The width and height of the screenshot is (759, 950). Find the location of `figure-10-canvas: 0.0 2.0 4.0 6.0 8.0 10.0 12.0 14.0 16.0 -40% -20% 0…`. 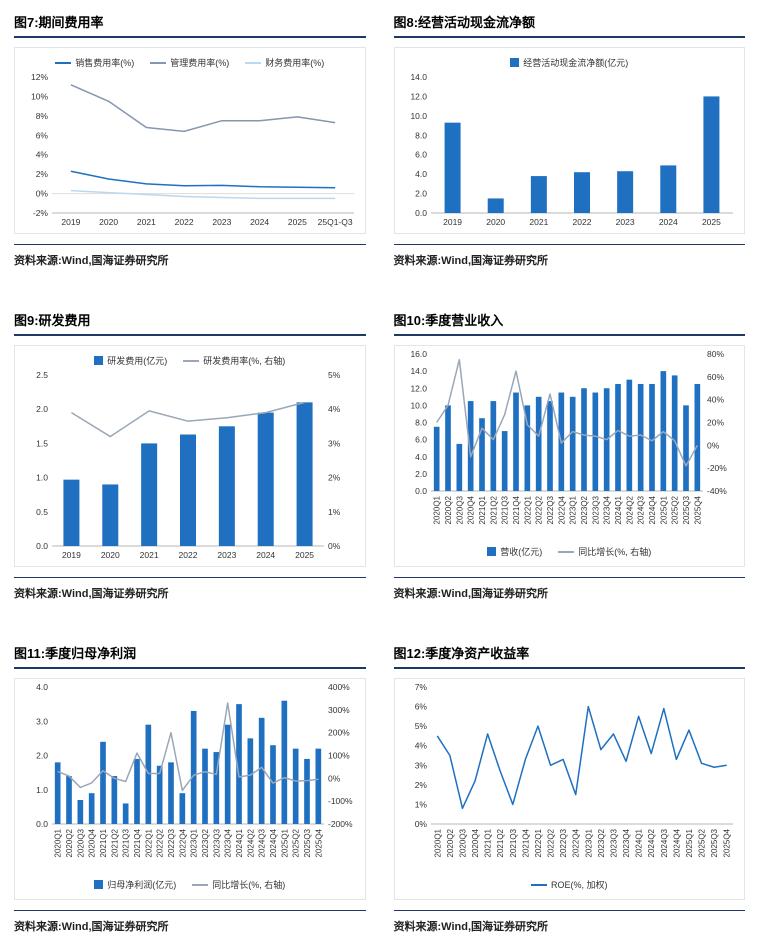

figure-10-canvas: 0.0 2.0 4.0 6.0 8.0 10.0 12.0 14.0 16.0 -40% -20% 0… is located at coordinates (569, 436).